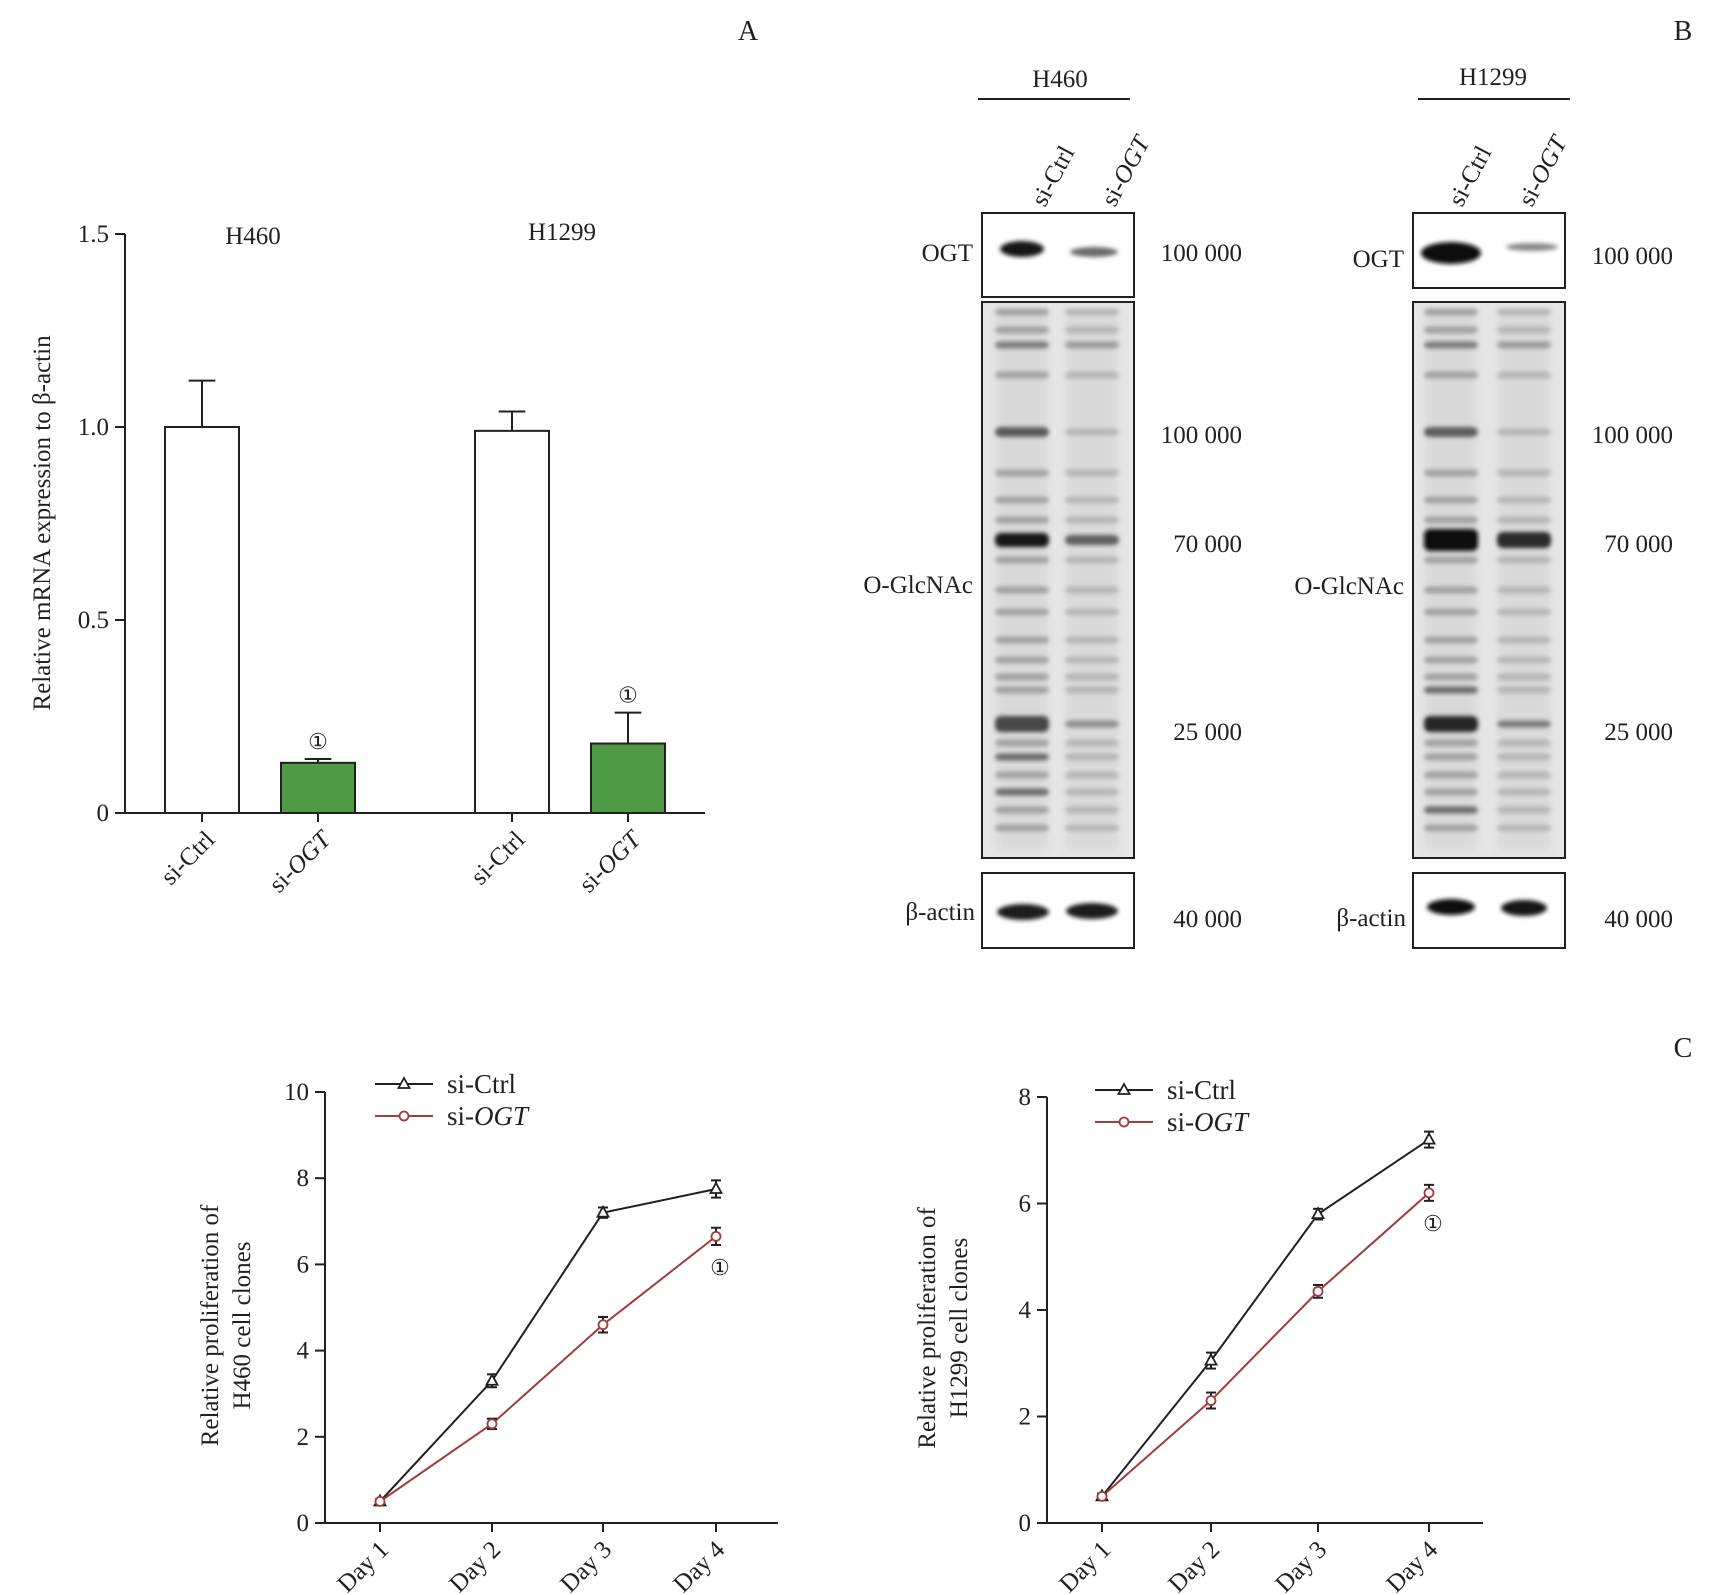  I want to click on y-tick-label: 0, so click(303, 1523).